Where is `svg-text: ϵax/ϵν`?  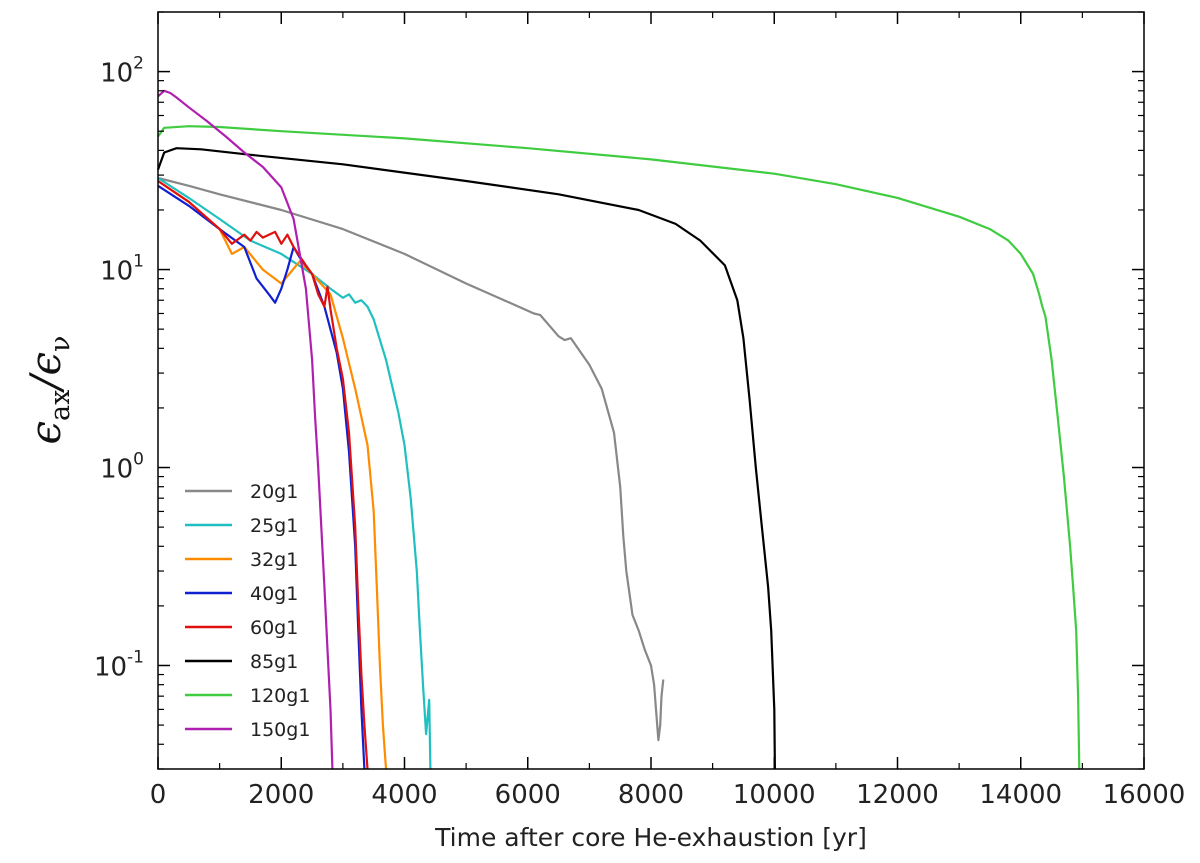 svg-text: ϵax/ϵν is located at coordinates (48, 390).